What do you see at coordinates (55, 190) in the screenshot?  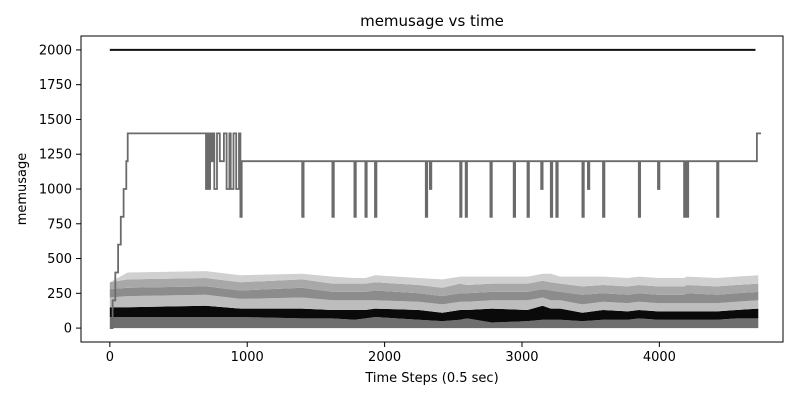 I see `y-tick-label: 1000` at bounding box center [55, 190].